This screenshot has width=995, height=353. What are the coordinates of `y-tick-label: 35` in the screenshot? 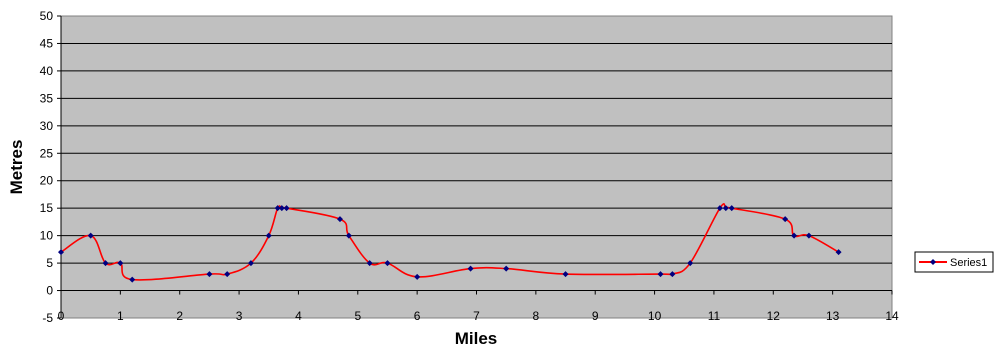 It's located at (47, 98).